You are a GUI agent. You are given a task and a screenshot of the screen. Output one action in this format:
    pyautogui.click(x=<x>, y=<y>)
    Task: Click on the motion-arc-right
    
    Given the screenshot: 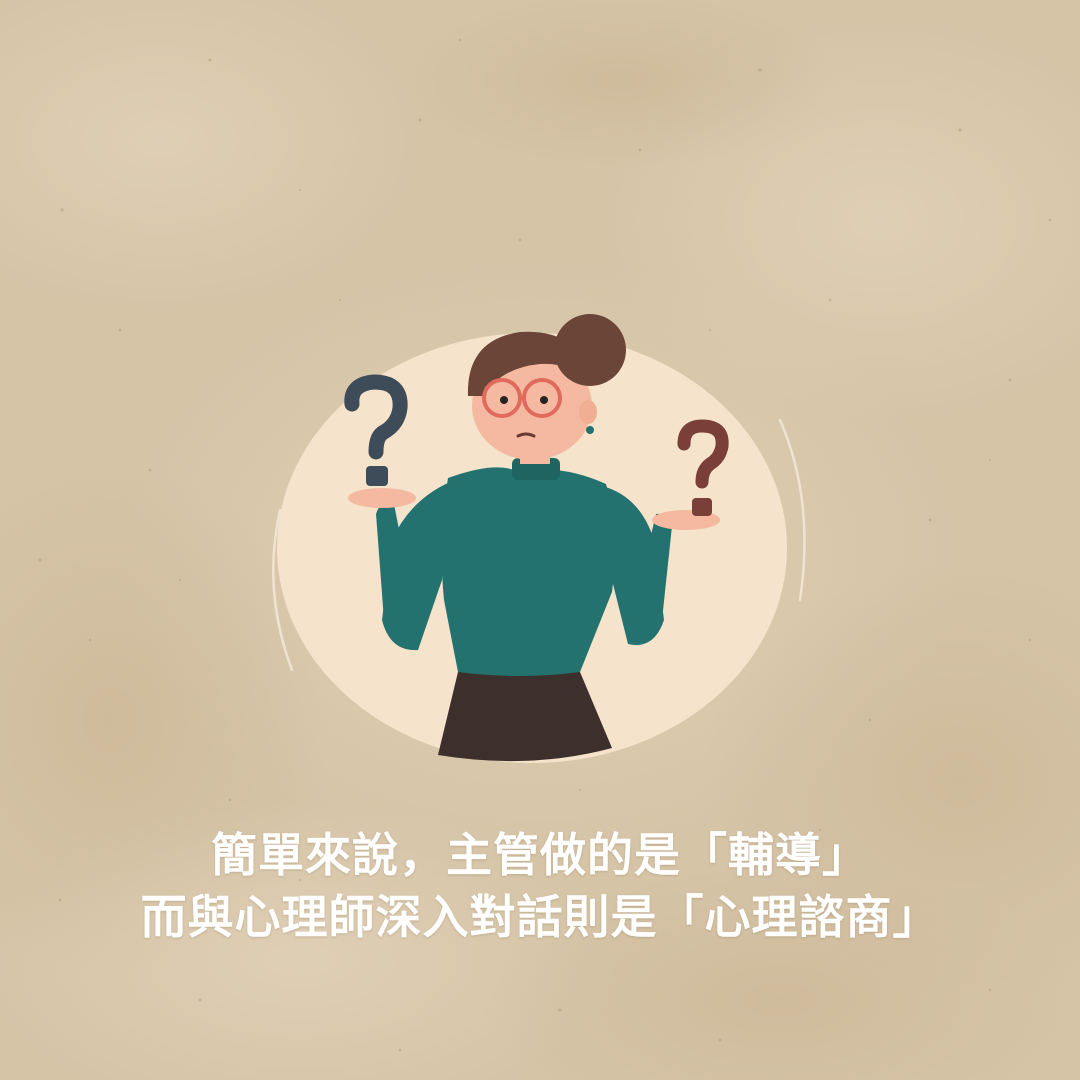 What is the action you would take?
    pyautogui.click(x=792, y=510)
    